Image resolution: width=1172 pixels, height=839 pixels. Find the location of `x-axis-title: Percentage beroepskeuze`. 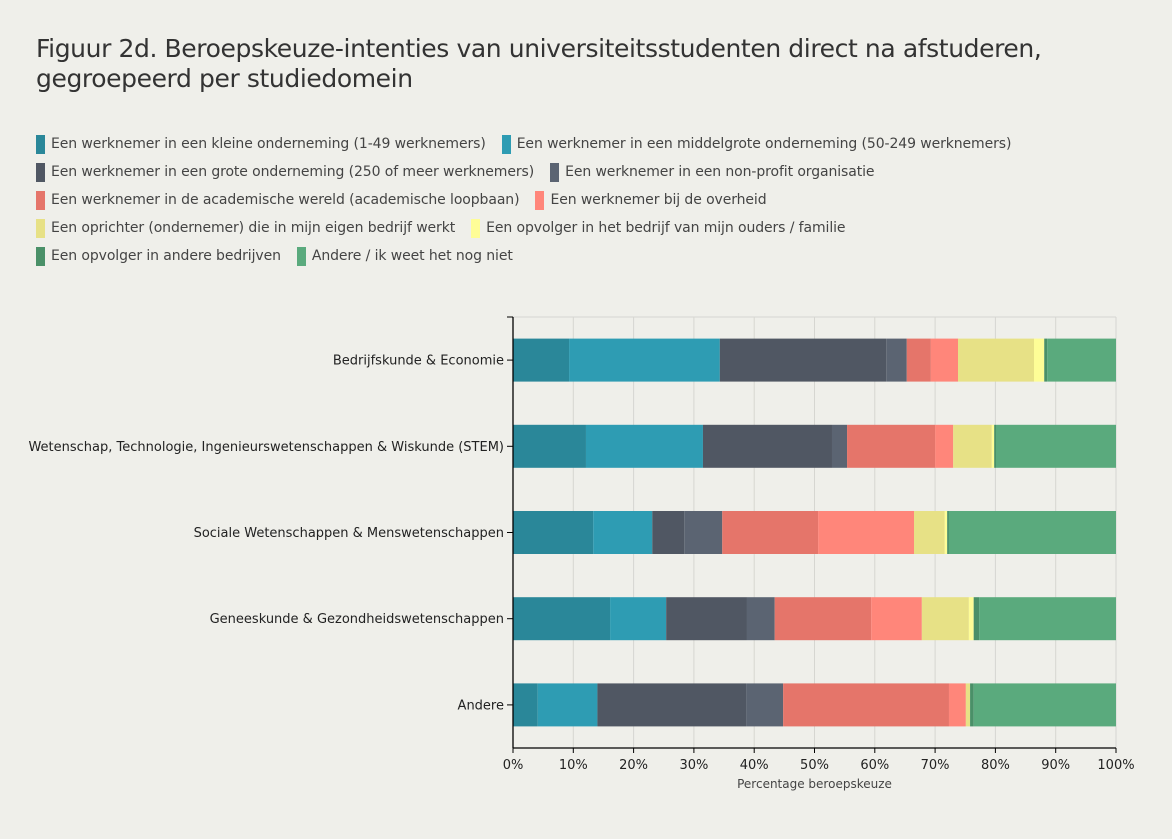

x-axis-title: Percentage beroepskeuze is located at coordinates (814, 784).